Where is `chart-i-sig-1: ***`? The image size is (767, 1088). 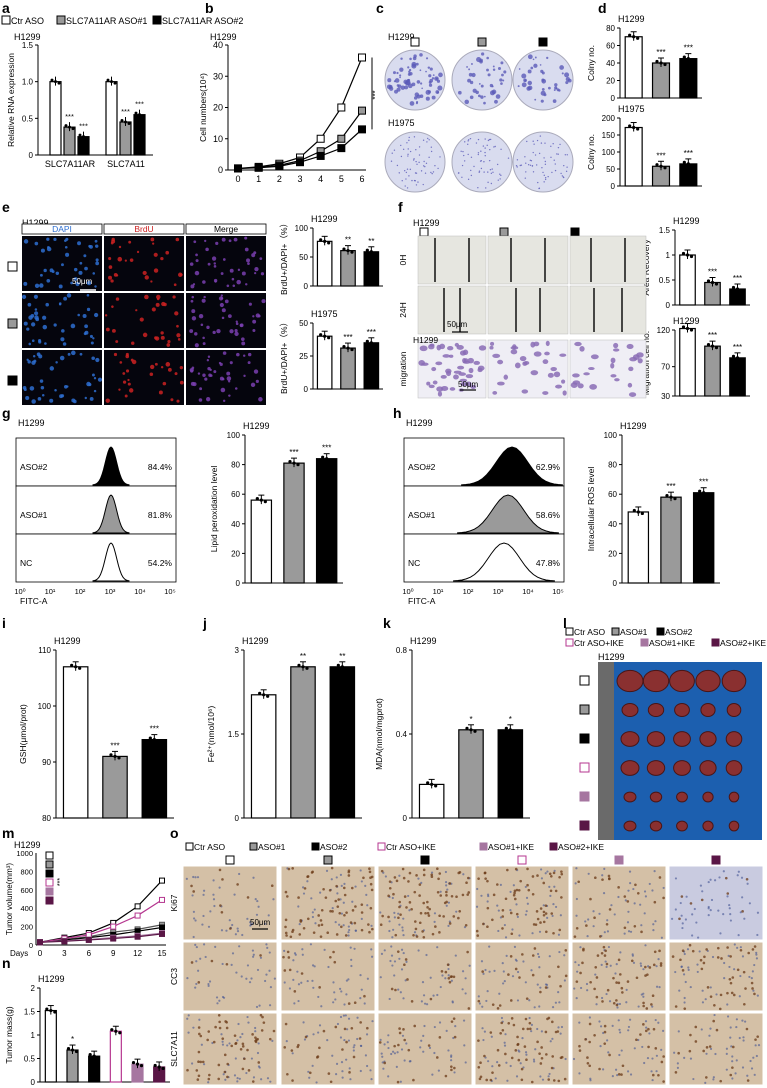
chart-i-sig-1: *** is located at coordinates (114, 745).